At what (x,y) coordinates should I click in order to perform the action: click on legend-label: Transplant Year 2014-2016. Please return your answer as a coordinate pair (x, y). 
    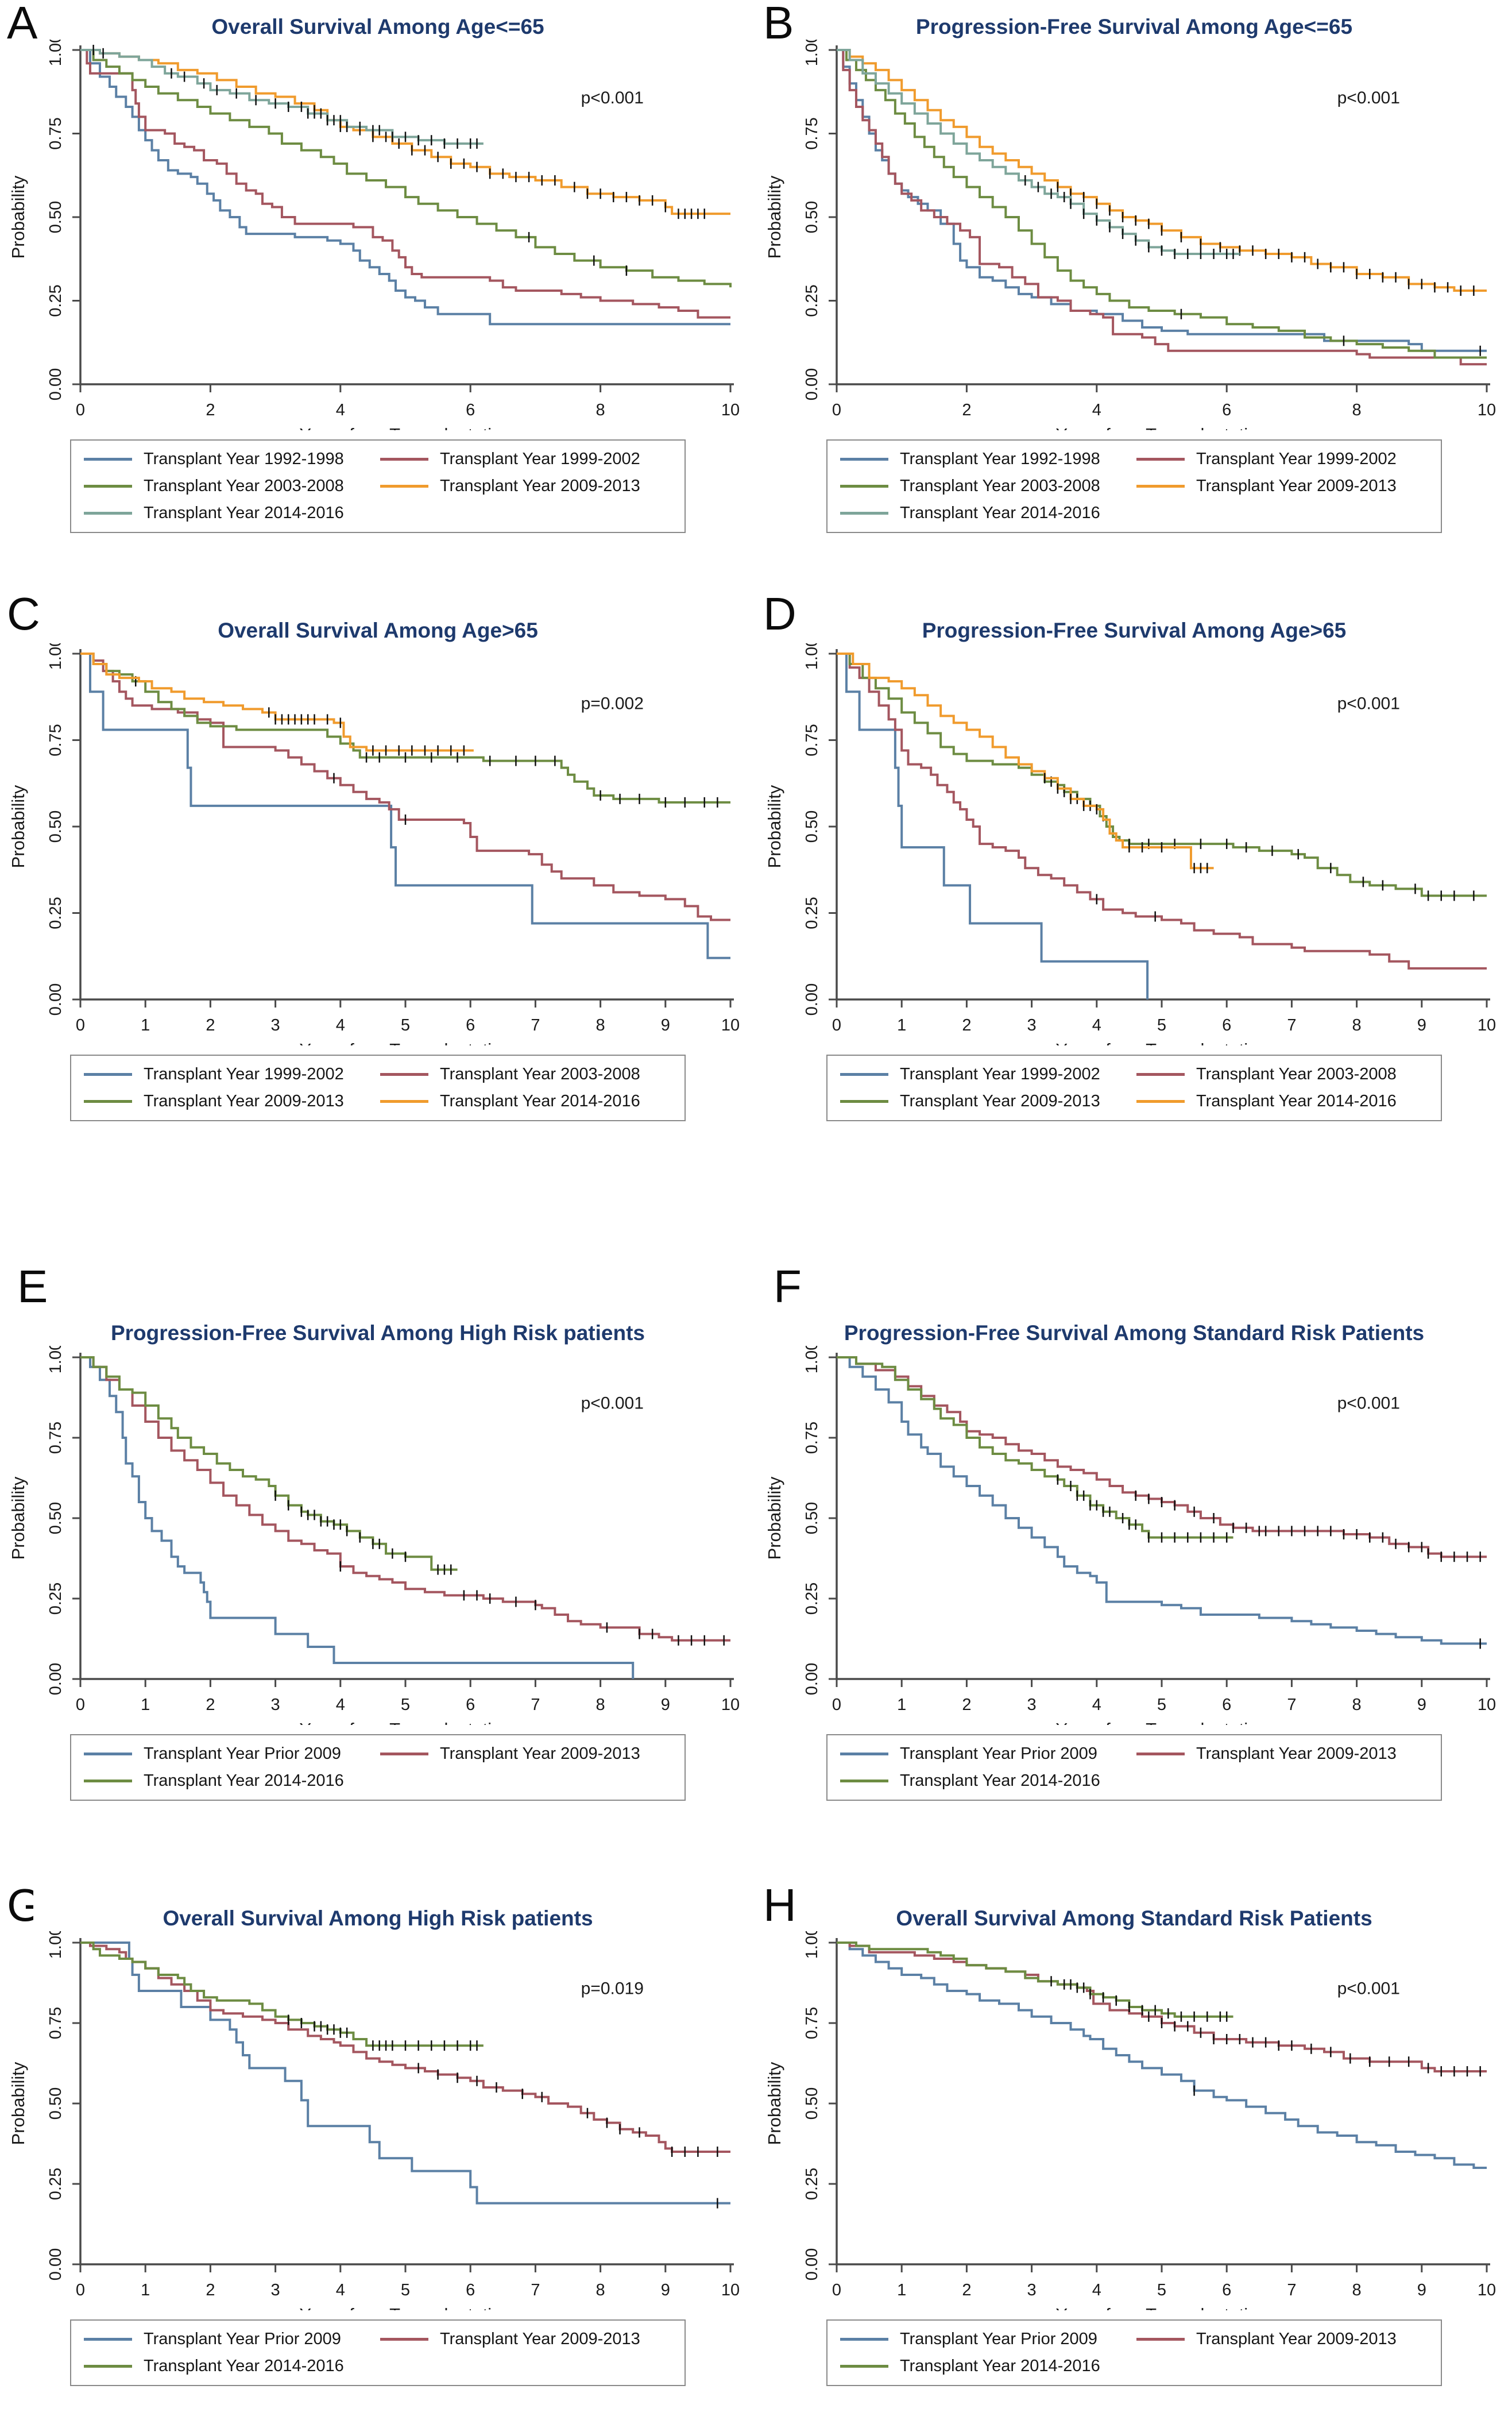
    Looking at the image, I should click on (1000, 2365).